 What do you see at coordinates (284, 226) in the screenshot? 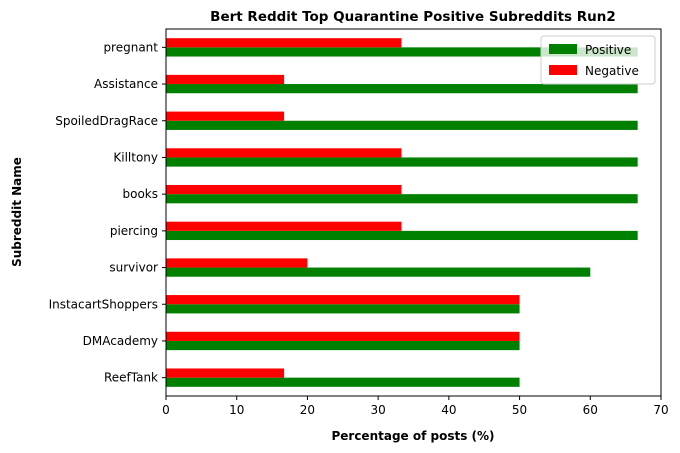
I see `bar-negative-piercing` at bounding box center [284, 226].